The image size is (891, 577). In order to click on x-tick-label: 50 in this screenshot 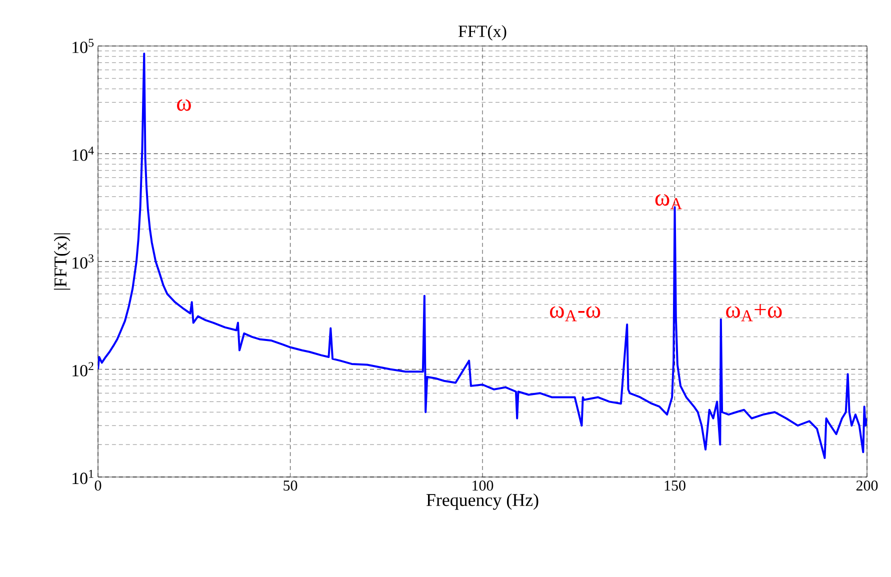, I will do `click(291, 485)`.